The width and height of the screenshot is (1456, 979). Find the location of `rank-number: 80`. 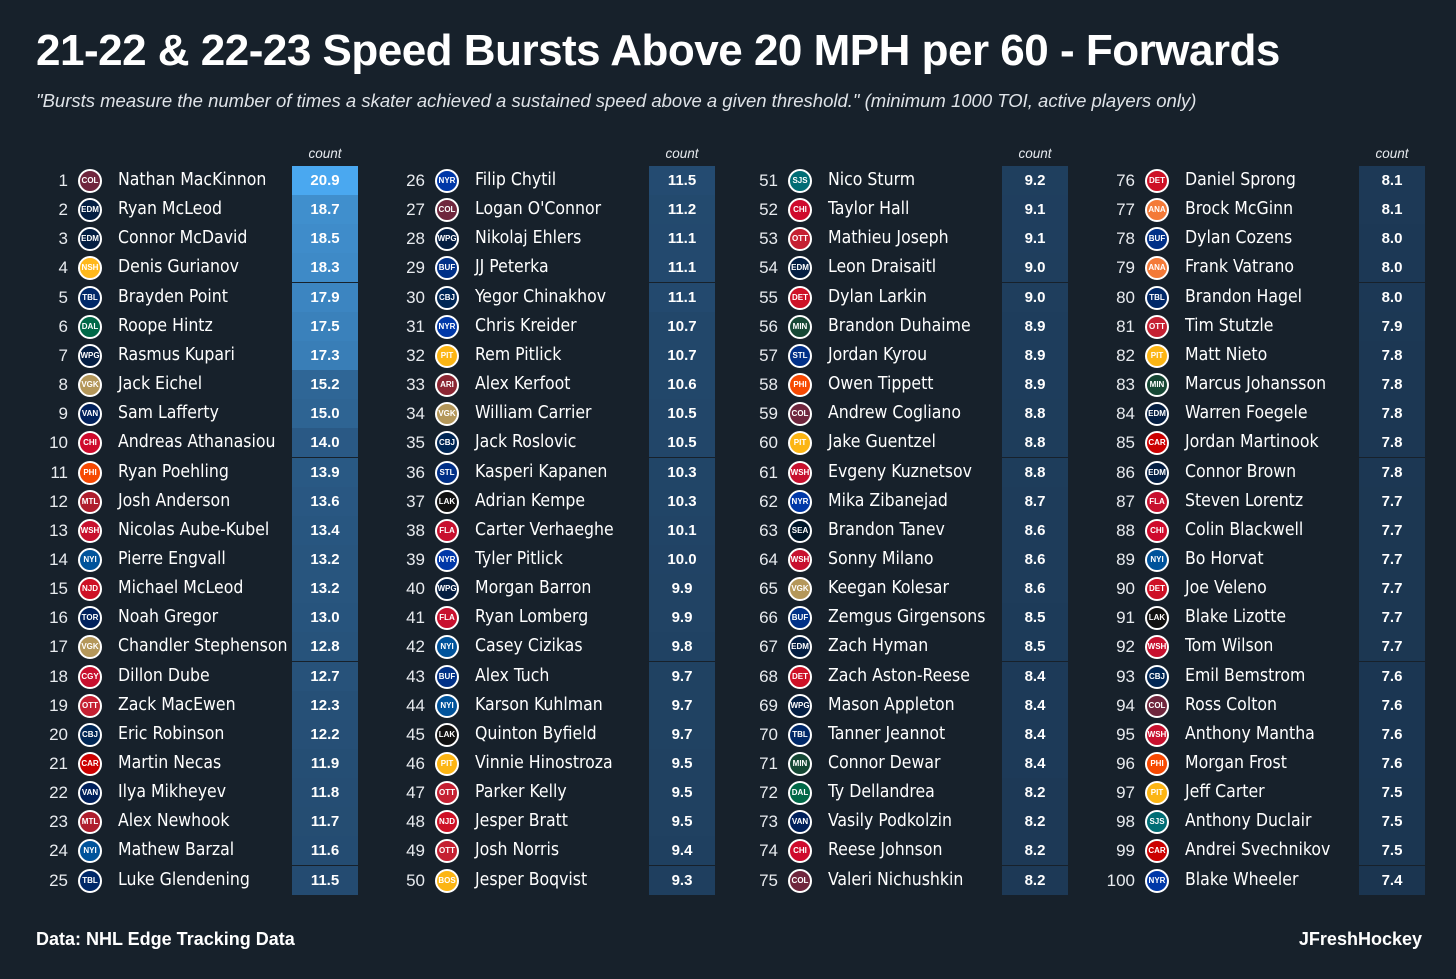

rank-number: 80 is located at coordinates (1125, 297).